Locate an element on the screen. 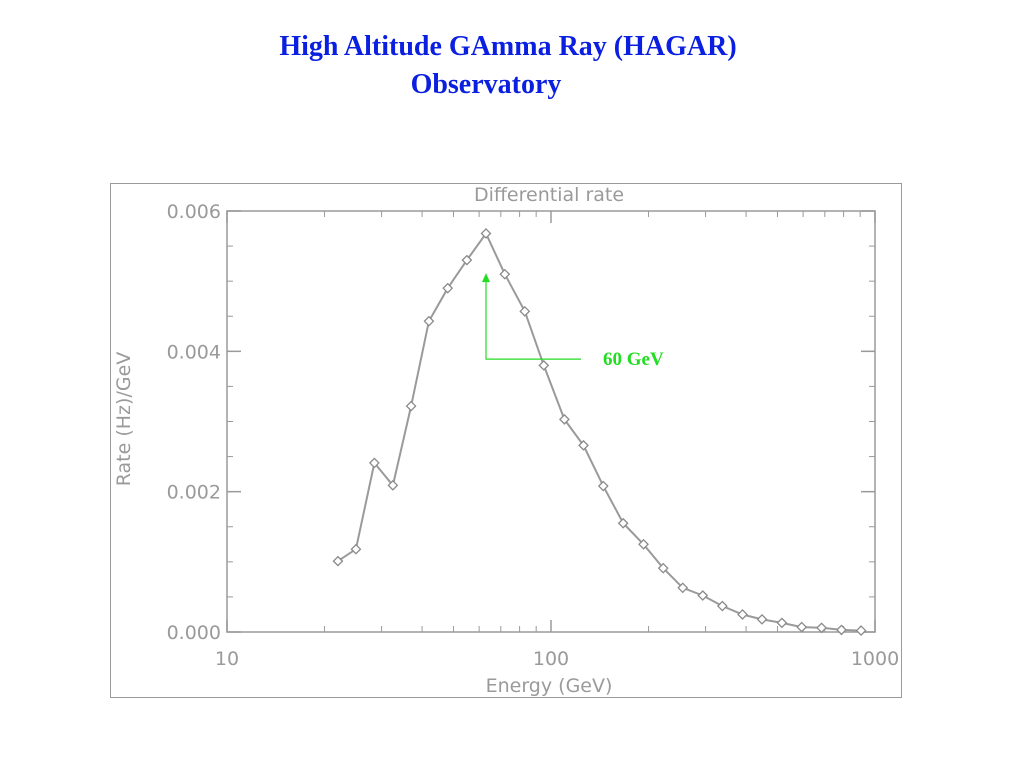 The image size is (1024, 768). annotations: 60 GeV is located at coordinates (572, 321).